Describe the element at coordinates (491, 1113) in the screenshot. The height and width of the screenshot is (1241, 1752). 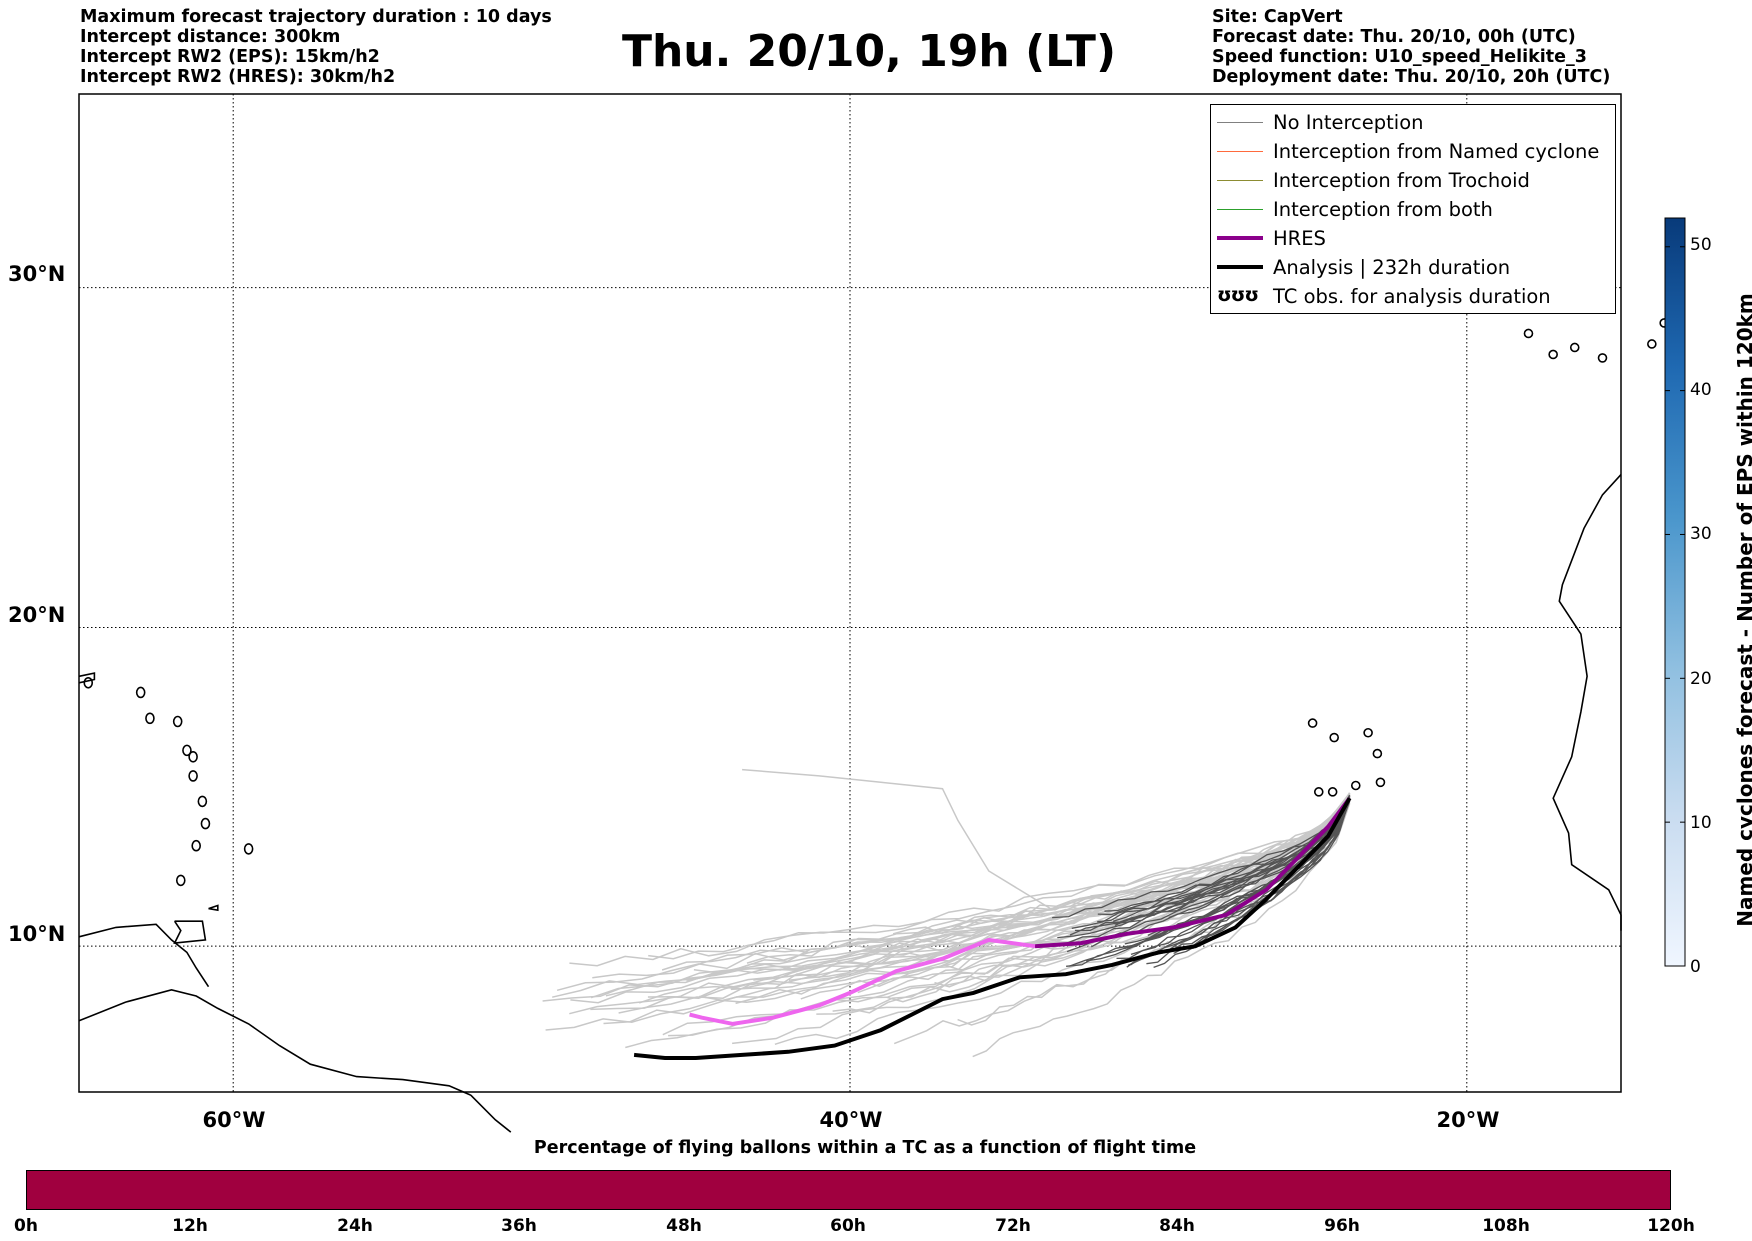
I see `french-guiana-coastline` at that location.